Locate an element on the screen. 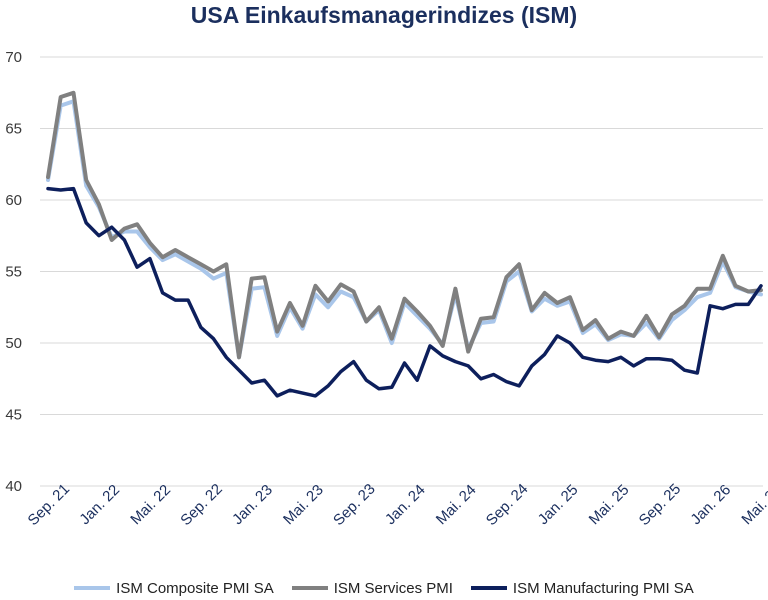 The width and height of the screenshot is (768, 600). legend-item-composite: ISM Composite PMI SA is located at coordinates (174, 588).